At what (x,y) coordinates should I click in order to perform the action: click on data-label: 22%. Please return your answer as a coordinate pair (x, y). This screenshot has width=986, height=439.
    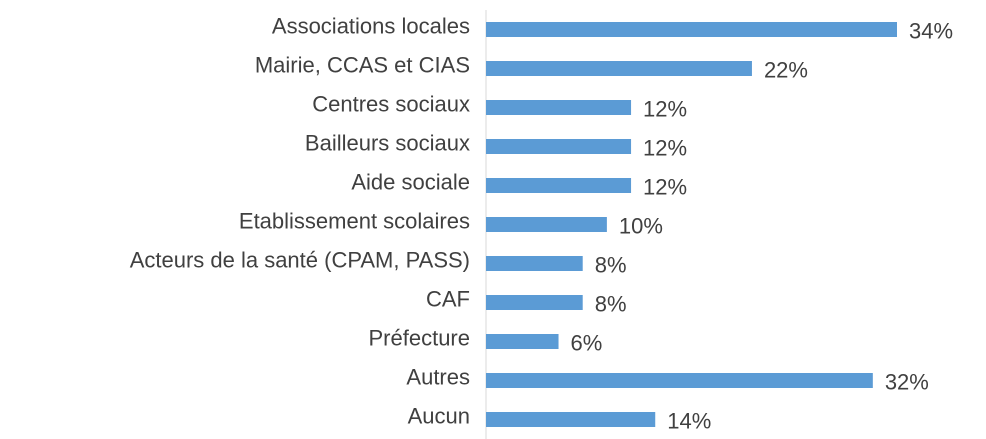
    Looking at the image, I should click on (786, 69).